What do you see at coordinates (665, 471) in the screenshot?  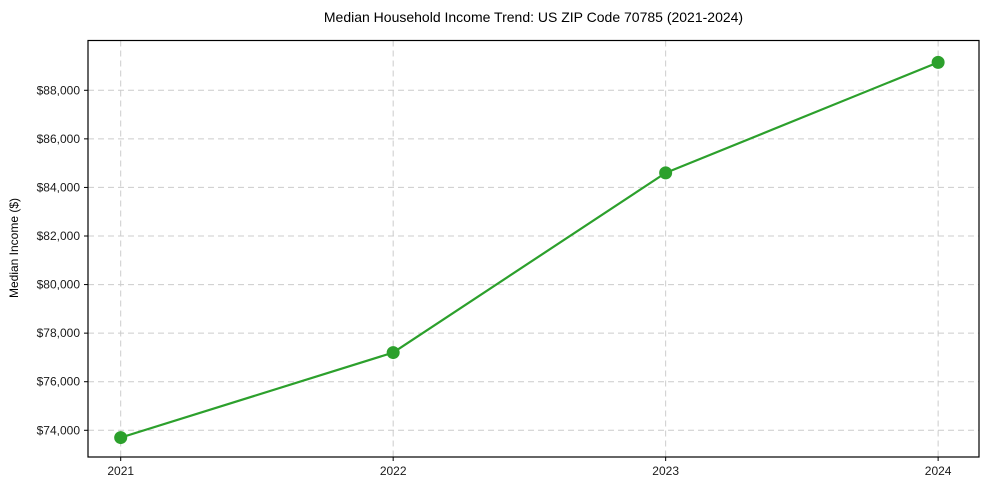 I see `x-tick-label: 2023` at bounding box center [665, 471].